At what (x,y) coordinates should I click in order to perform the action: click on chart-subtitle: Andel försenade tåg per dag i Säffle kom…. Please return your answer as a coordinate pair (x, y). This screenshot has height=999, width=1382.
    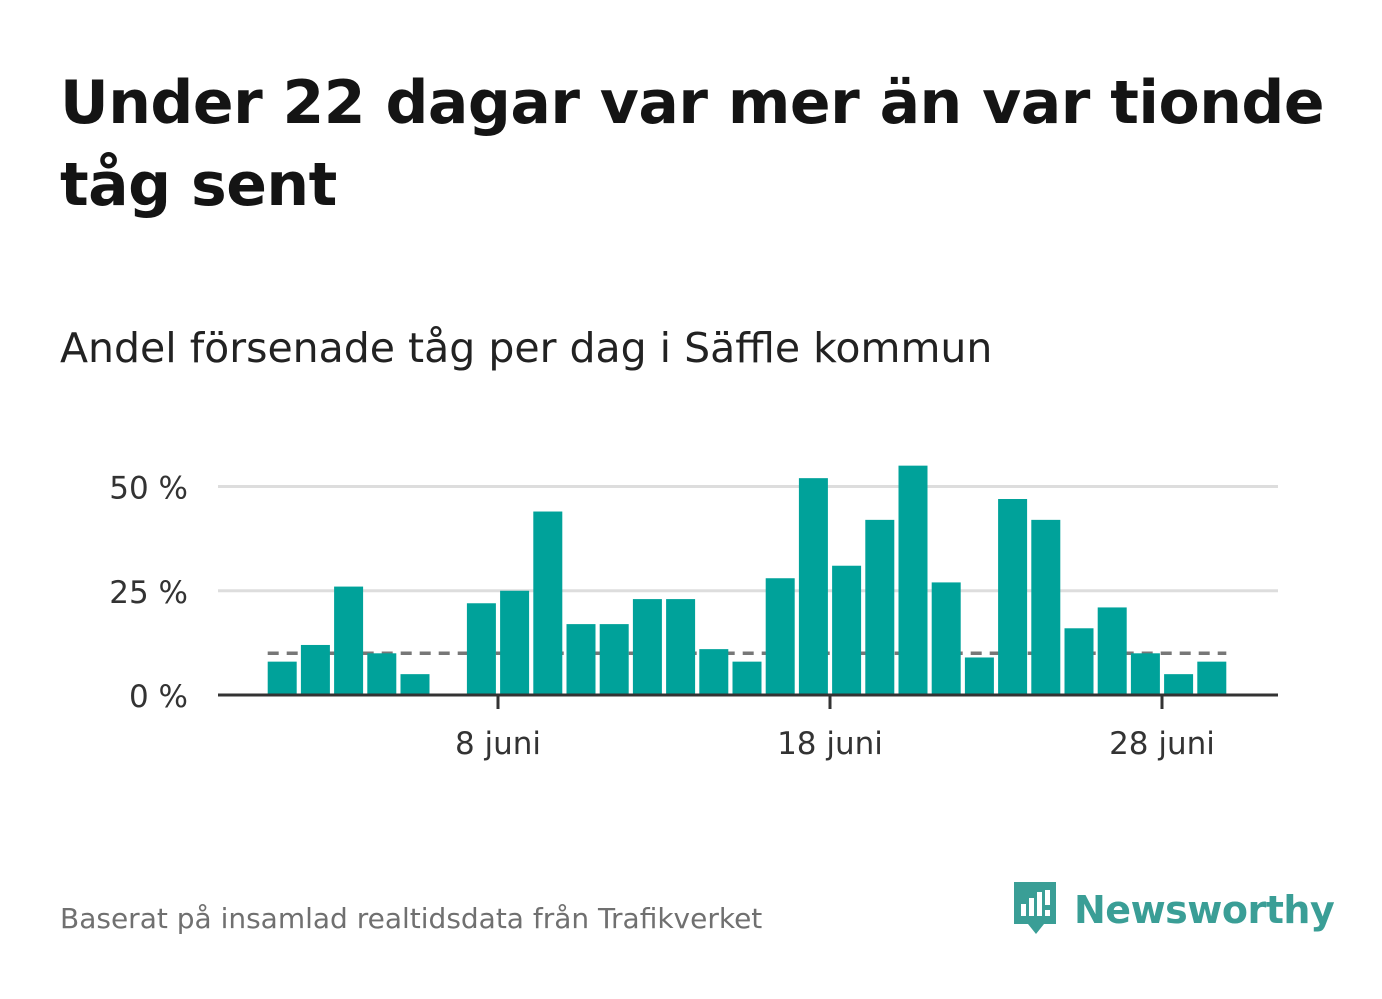
    Looking at the image, I should click on (526, 348).